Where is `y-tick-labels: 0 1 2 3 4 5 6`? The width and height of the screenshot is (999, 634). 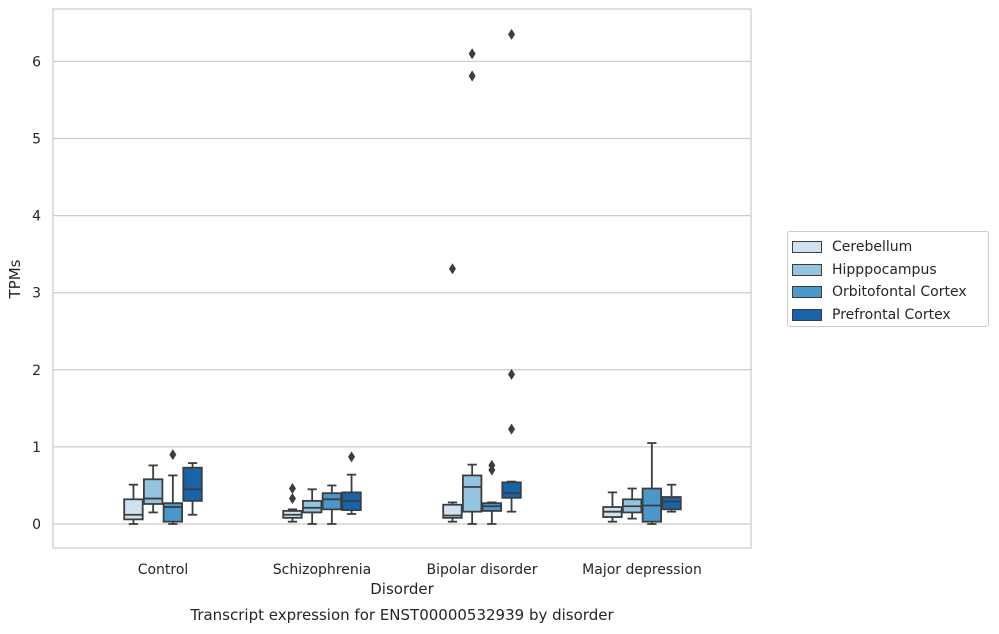 y-tick-labels: 0 1 2 3 4 5 6 is located at coordinates (36, 293).